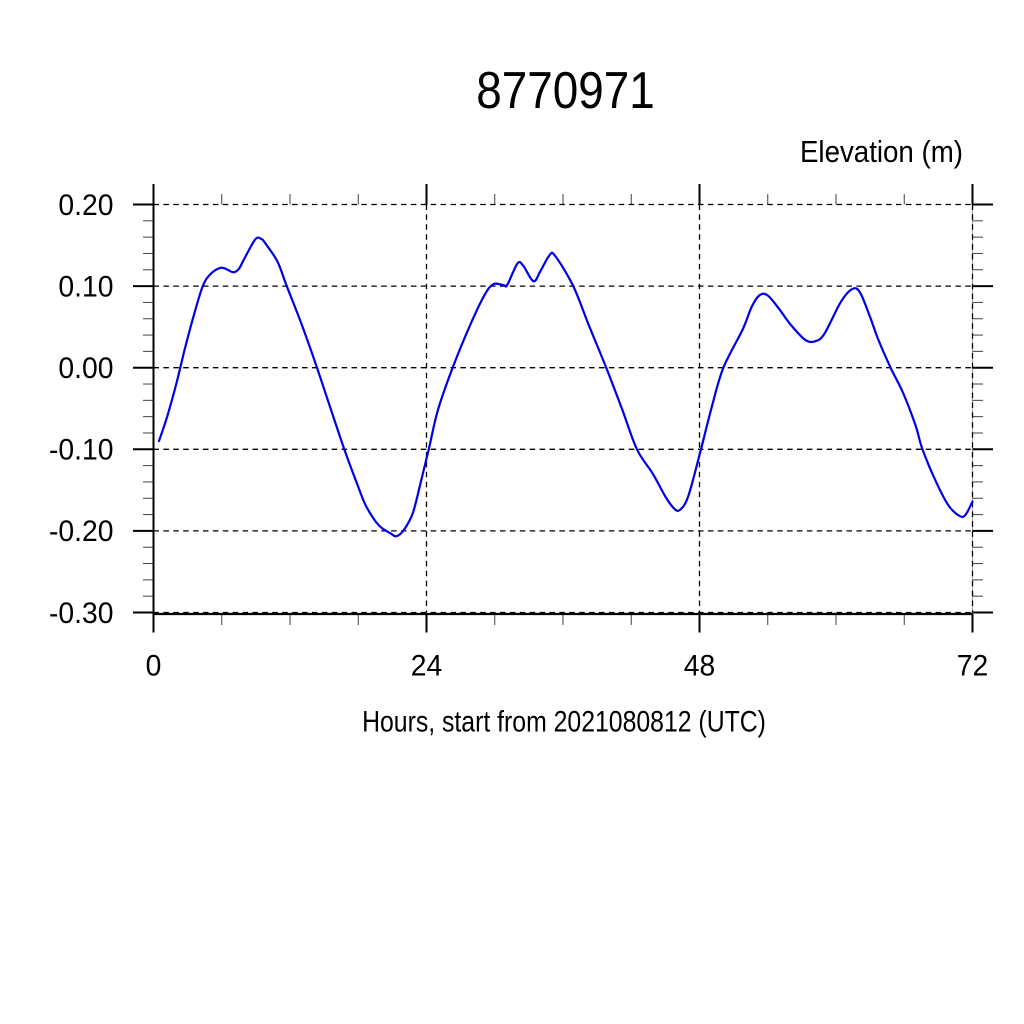  What do you see at coordinates (154, 666) in the screenshot?
I see `x-tick-label: 0` at bounding box center [154, 666].